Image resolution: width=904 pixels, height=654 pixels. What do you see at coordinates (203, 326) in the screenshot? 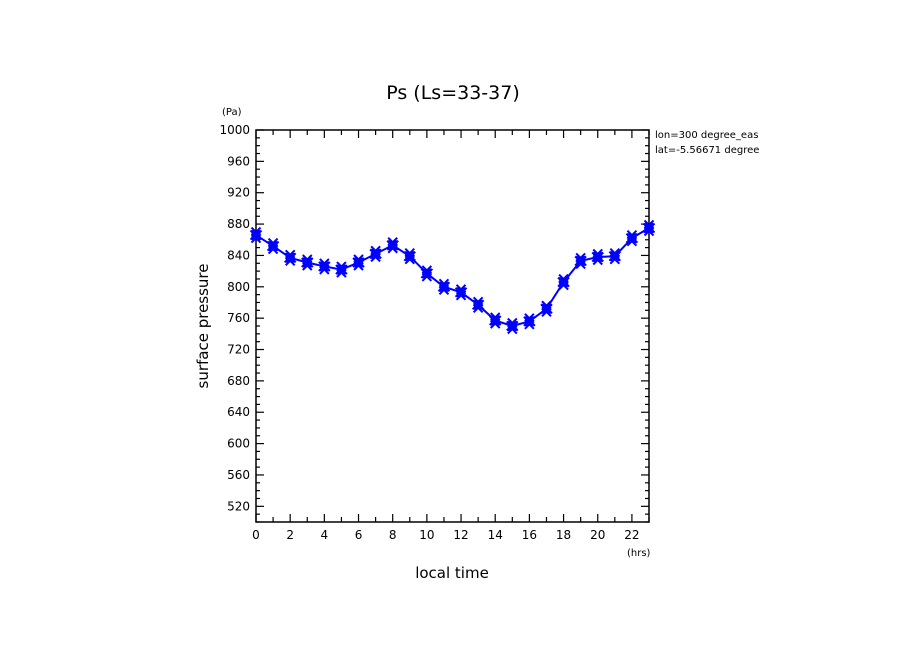
I see `y-axis-title: surface pressure` at bounding box center [203, 326].